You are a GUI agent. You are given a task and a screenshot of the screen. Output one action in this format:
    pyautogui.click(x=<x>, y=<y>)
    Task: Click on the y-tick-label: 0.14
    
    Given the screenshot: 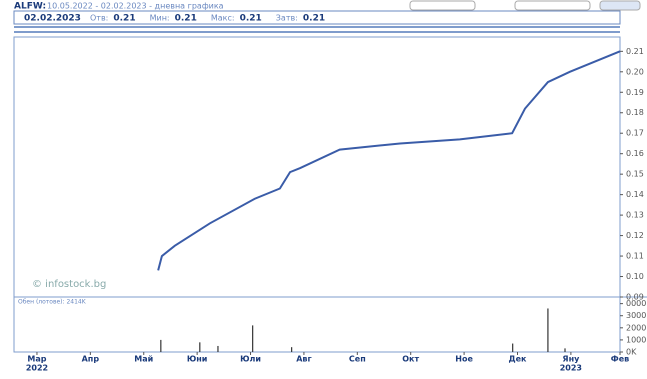 What is the action you would take?
    pyautogui.click(x=635, y=194)
    